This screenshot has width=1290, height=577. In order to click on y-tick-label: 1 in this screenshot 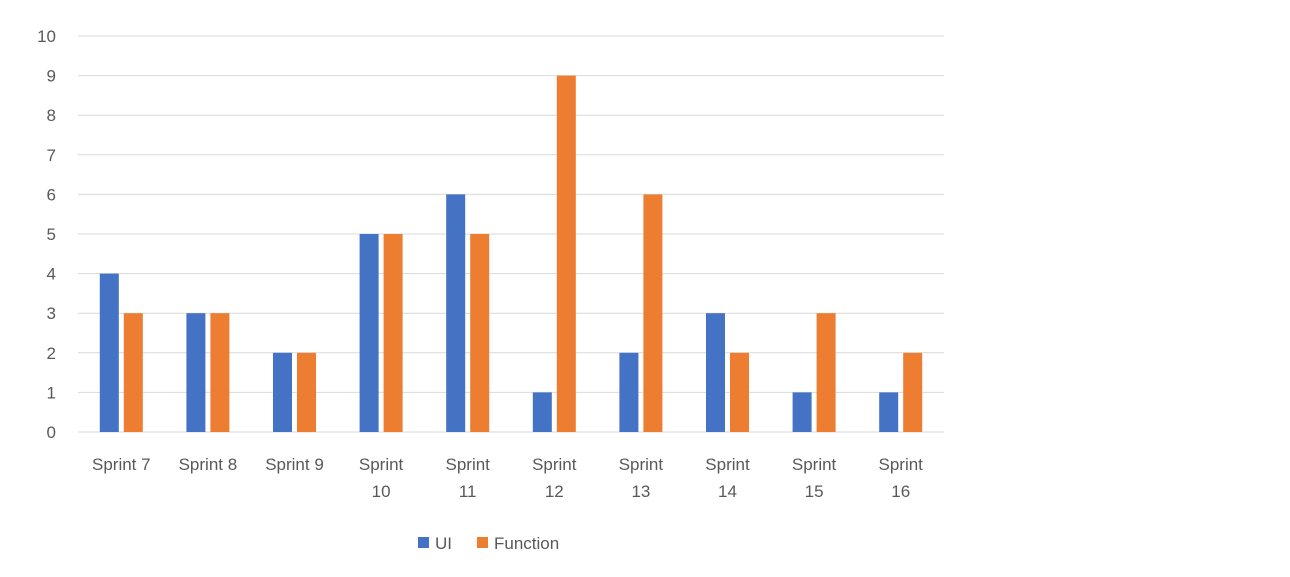, I will do `click(51, 392)`.